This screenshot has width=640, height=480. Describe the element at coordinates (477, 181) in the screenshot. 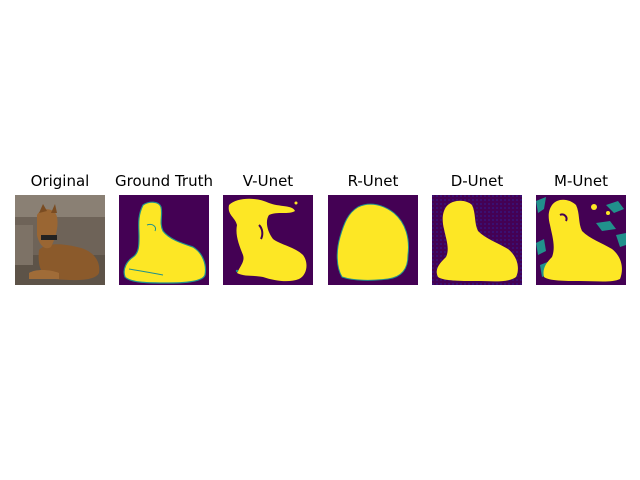

I see `panel-title-d-unet: D-Unet` at that location.